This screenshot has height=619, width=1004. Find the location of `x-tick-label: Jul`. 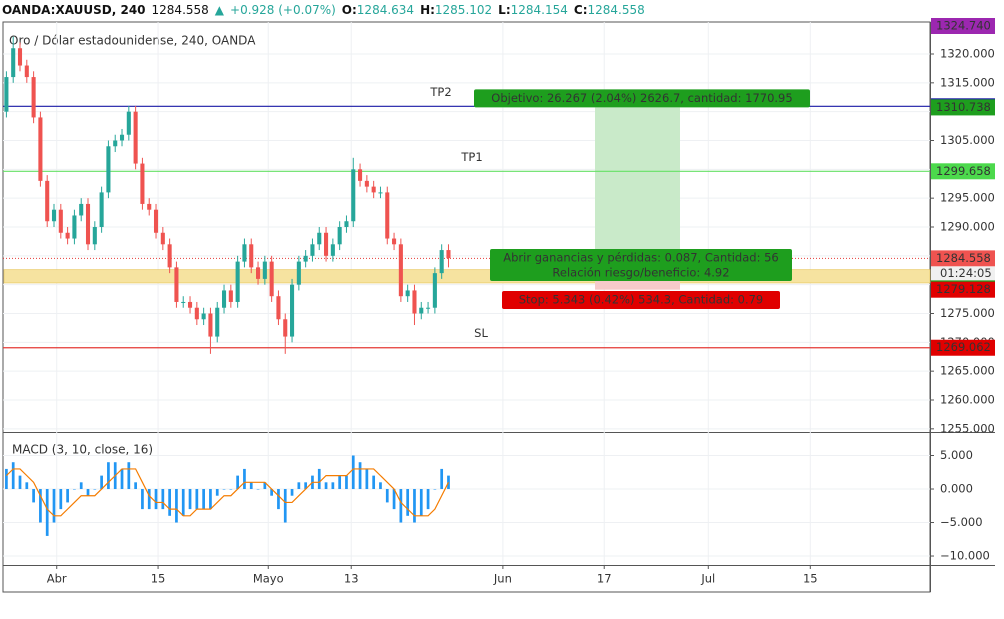

x-tick-label: Jul is located at coordinates (707, 579).